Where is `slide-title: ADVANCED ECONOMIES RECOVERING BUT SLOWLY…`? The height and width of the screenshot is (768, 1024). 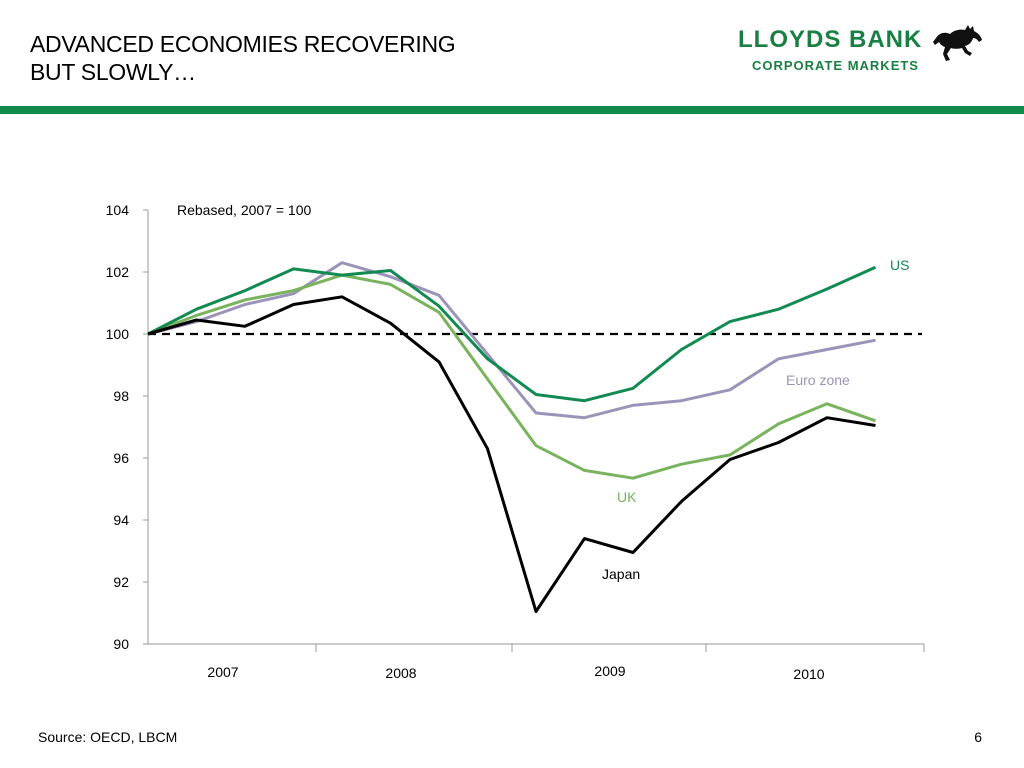
slide-title: ADVANCED ECONOMIES RECOVERING BUT SLOWLY… is located at coordinates (243, 58).